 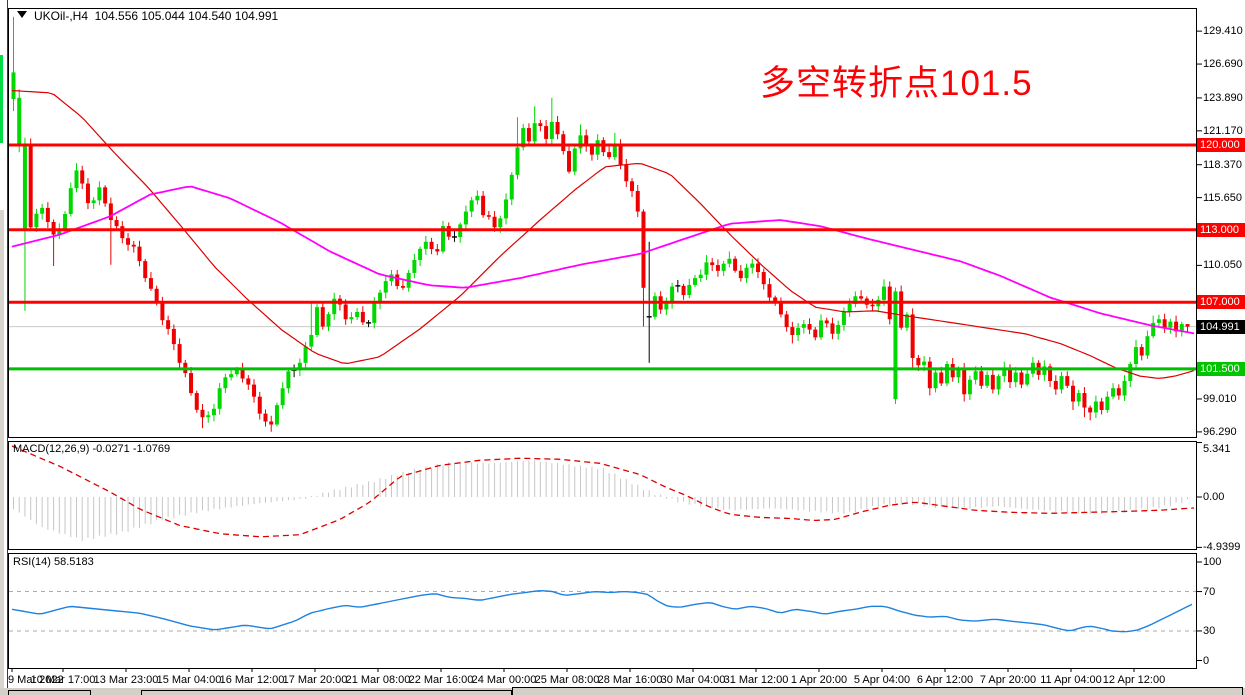 What do you see at coordinates (378, 680) in the screenshot?
I see `date-tick-label: 21 Mar 08:00` at bounding box center [378, 680].